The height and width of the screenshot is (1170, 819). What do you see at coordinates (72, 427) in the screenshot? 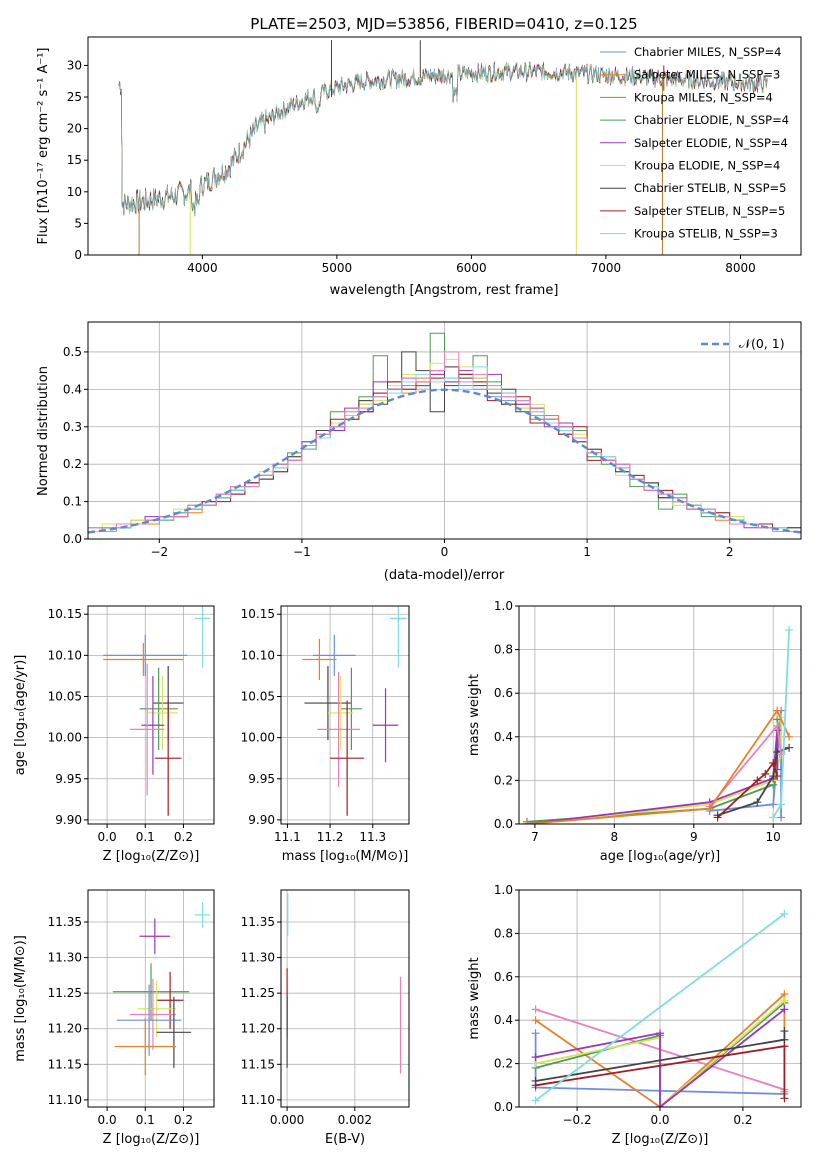
I see `y-tick-label: 0.3` at bounding box center [72, 427].